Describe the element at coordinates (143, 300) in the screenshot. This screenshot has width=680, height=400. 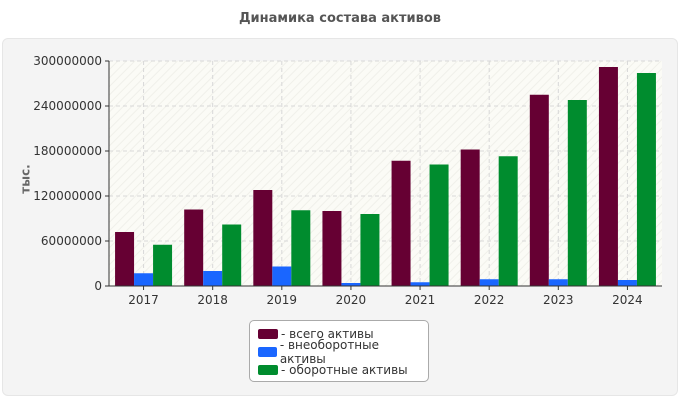
I see `x-tick-label: 2017` at that location.